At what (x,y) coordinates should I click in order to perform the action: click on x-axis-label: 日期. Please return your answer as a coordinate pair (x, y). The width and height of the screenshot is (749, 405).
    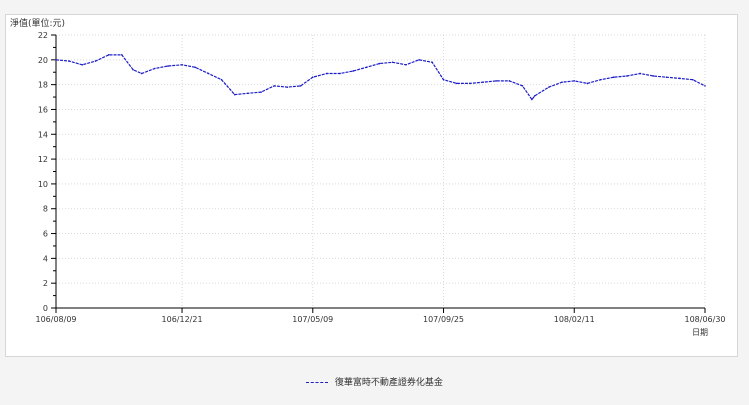
    Looking at the image, I should click on (700, 332).